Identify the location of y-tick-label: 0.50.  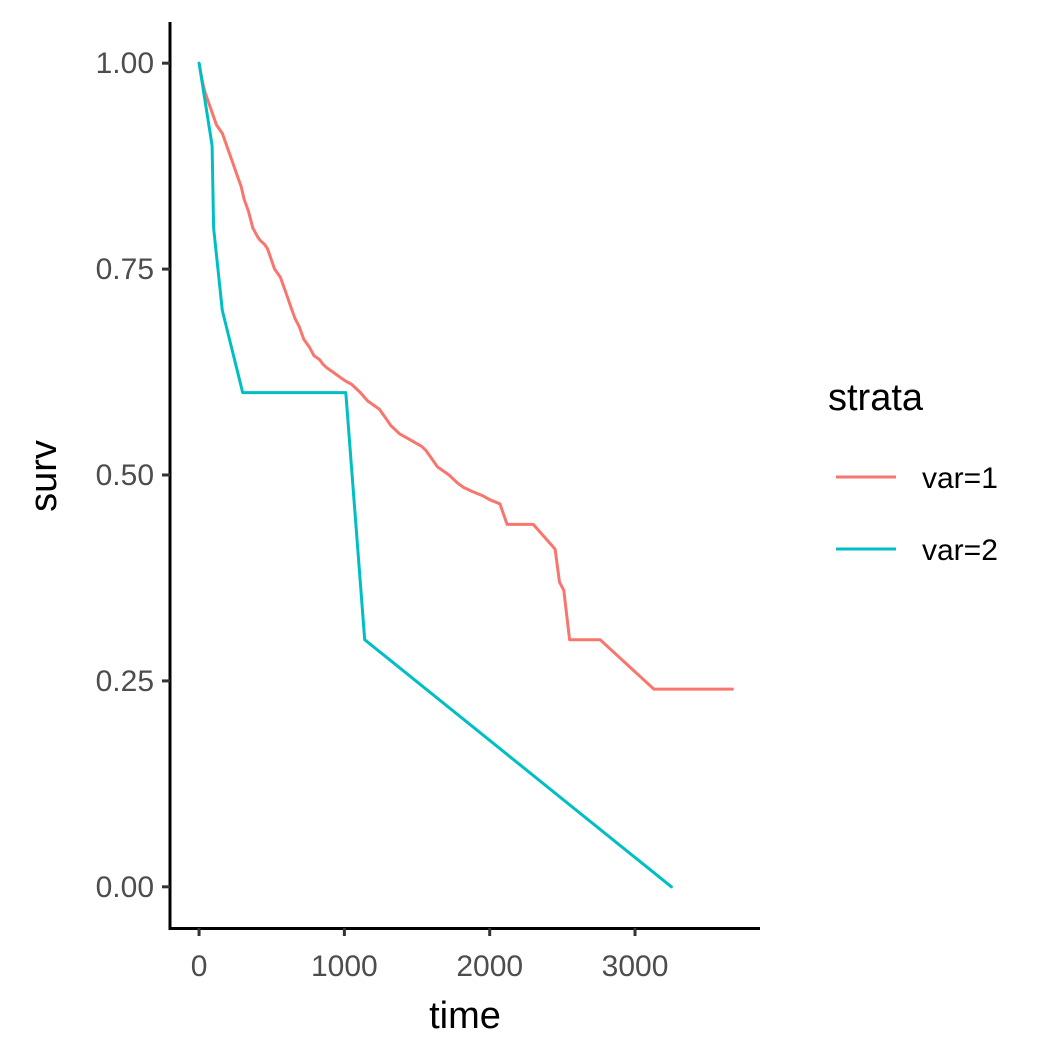
(125, 475).